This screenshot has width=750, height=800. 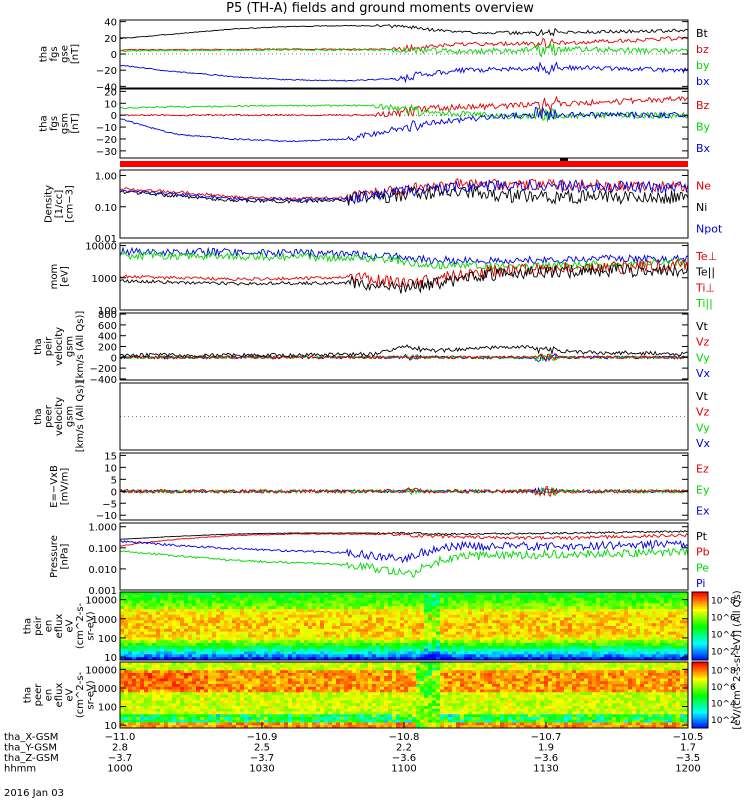 What do you see at coordinates (107, 639) in the screenshot?
I see `y-tick-label: 100` at bounding box center [107, 639].